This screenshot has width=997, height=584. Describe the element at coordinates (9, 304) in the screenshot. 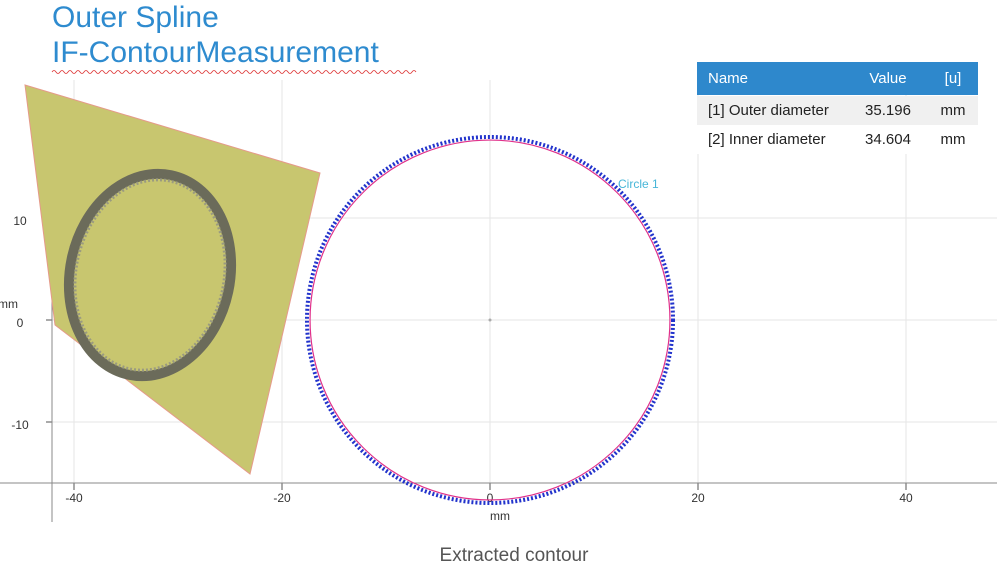

I see `y-axis-label: mm` at that location.